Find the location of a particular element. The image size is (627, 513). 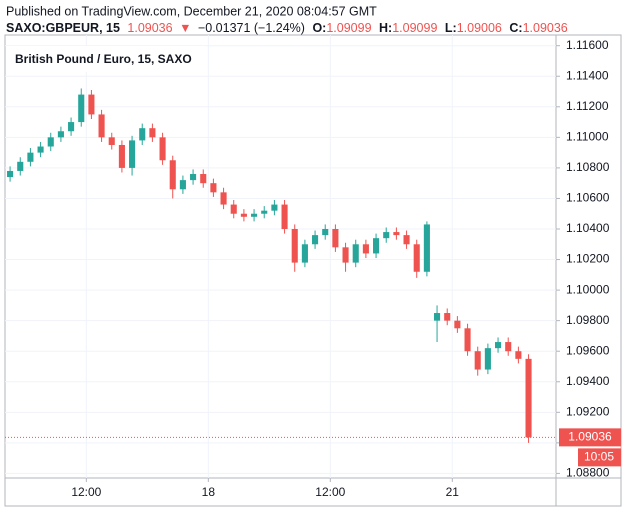

countdown-label: 10:05 is located at coordinates (599, 457).